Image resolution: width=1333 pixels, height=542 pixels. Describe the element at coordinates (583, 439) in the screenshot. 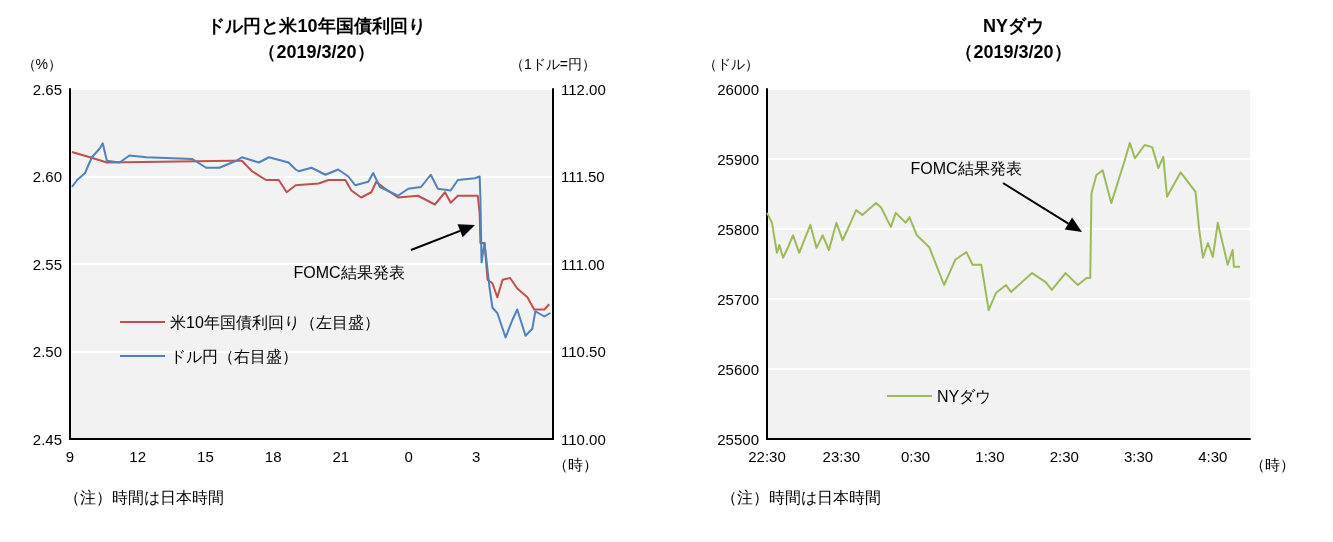

I see `y2-tick-label: 110.00` at that location.